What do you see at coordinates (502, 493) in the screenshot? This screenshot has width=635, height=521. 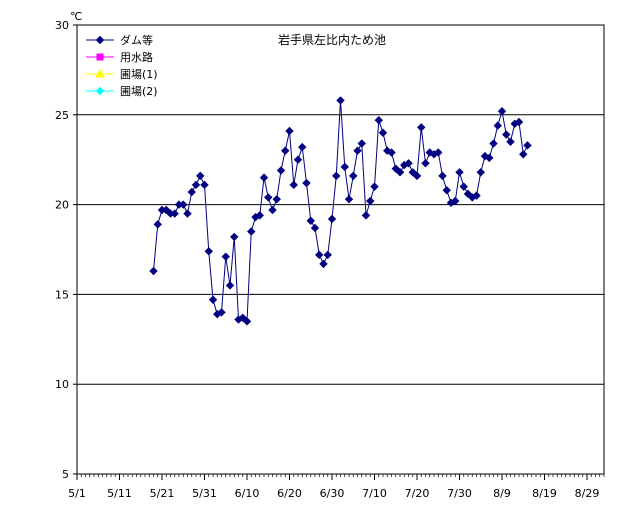 I see `x-tick-label: 8/9` at bounding box center [502, 493].